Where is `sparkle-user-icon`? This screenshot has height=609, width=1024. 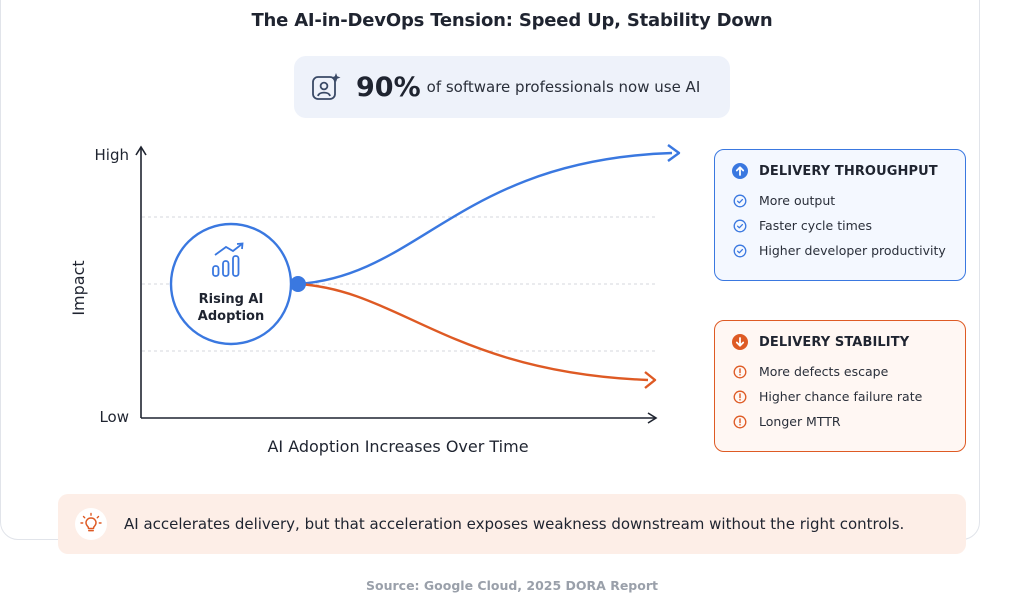
sparkle-user-icon is located at coordinates (326, 86).